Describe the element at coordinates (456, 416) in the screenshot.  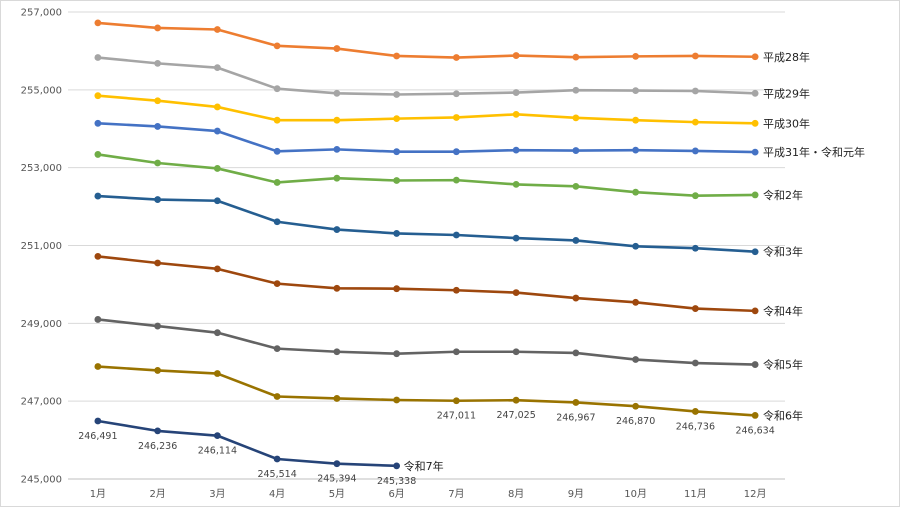
I see `data-label: 247,011` at that location.